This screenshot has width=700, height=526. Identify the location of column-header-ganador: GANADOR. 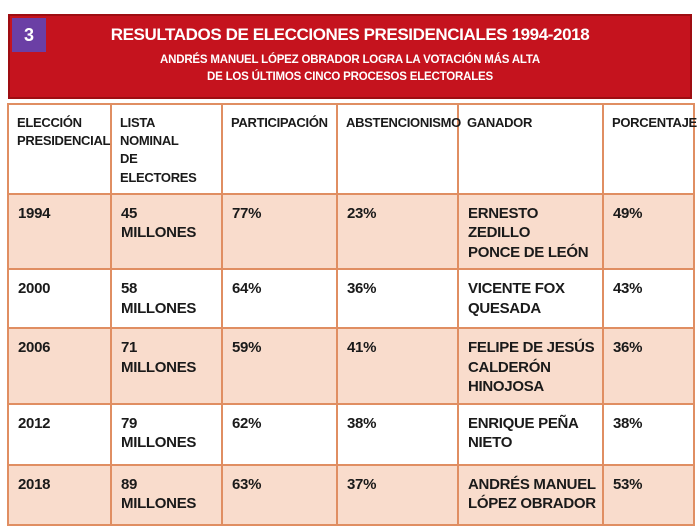
(530, 149).